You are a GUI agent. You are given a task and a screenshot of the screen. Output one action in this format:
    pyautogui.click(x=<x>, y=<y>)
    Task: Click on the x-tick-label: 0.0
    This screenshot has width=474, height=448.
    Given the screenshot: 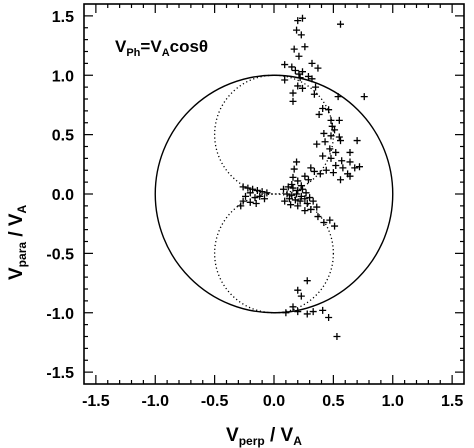 What is the action you would take?
    pyautogui.click(x=274, y=401)
    